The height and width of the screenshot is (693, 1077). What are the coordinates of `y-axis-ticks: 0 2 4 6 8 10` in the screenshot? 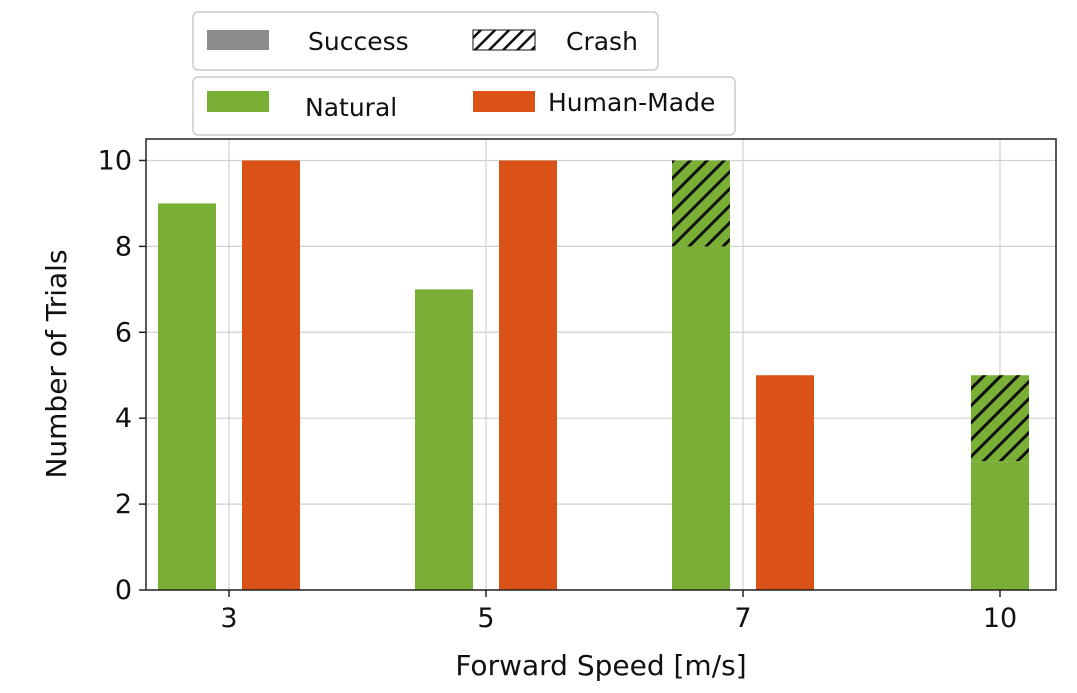 It's located at (122, 375).